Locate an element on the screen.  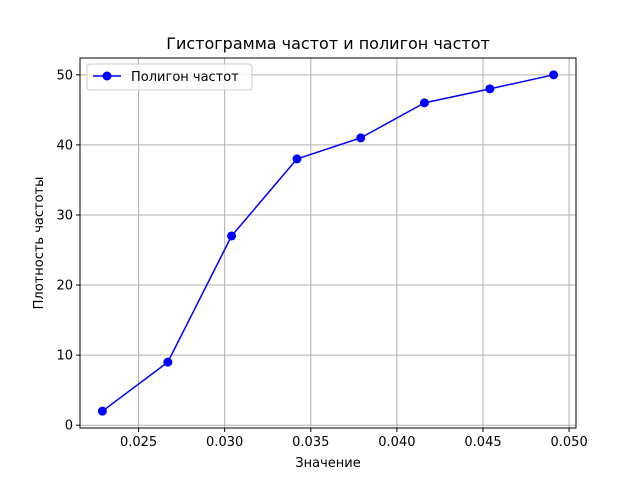
y-tick-label: 10 is located at coordinates (64, 356).